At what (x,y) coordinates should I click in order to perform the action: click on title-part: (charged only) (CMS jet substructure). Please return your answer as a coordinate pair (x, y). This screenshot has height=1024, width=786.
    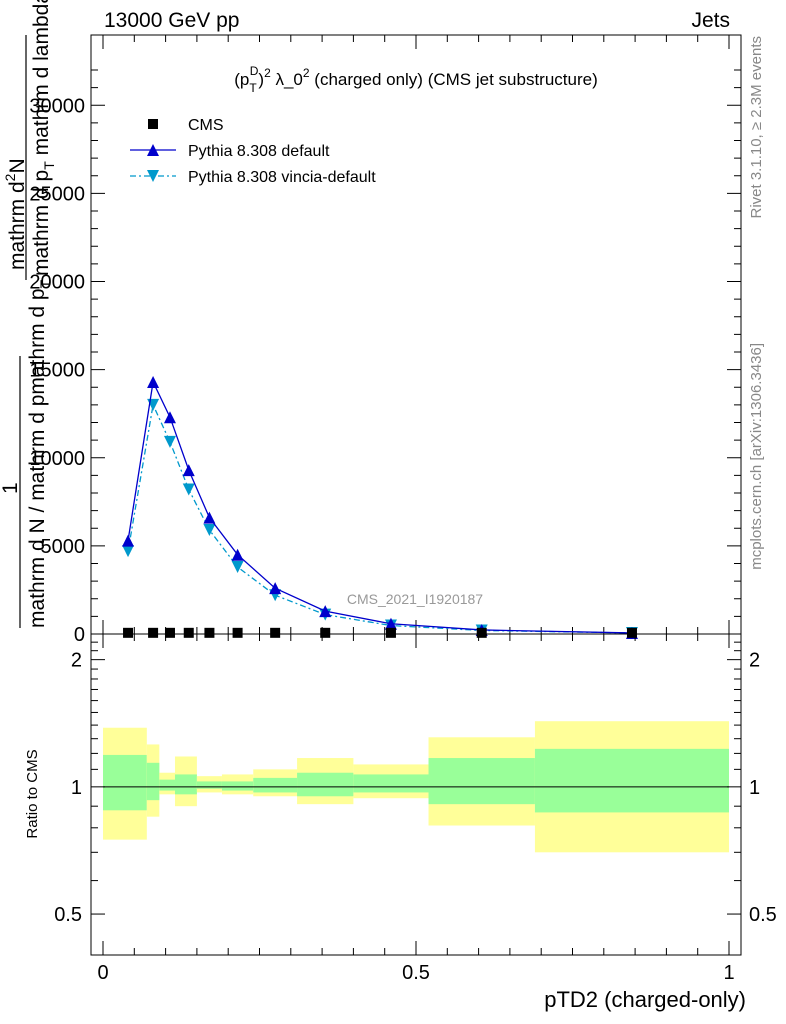
    Looking at the image, I should click on (454, 79).